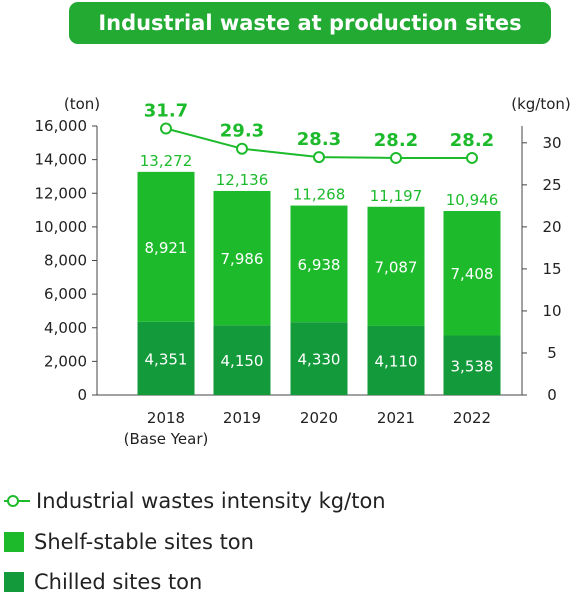  What do you see at coordinates (319, 195) in the screenshot?
I see `bar-total-label: 11,268` at bounding box center [319, 195].